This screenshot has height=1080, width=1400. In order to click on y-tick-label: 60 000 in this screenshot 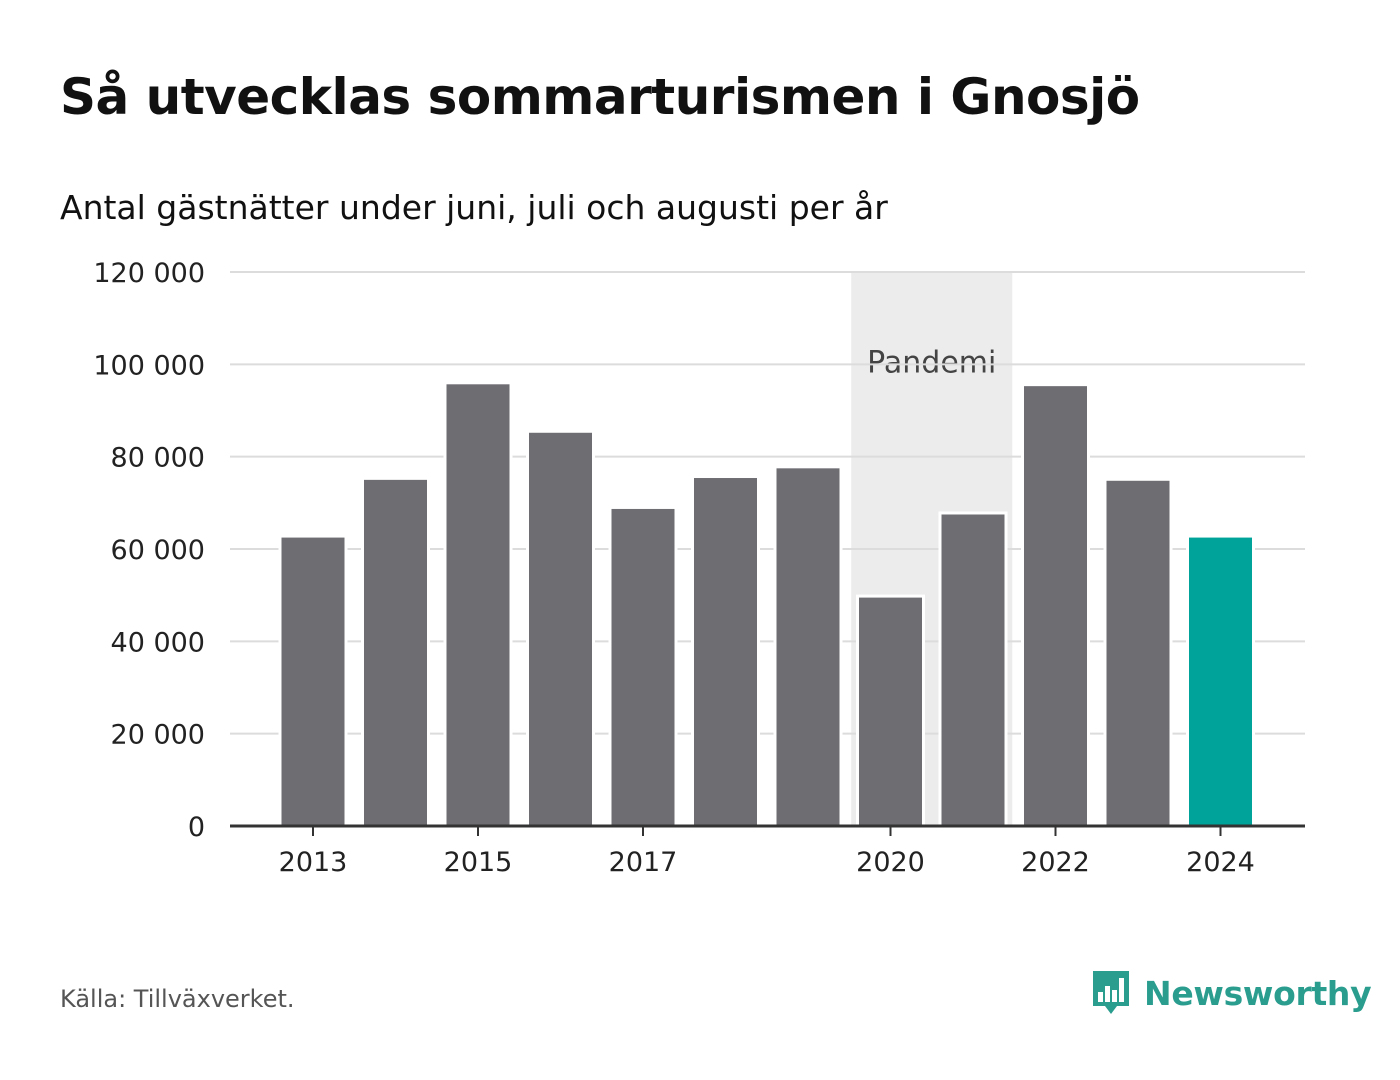, I will do `click(158, 550)`.